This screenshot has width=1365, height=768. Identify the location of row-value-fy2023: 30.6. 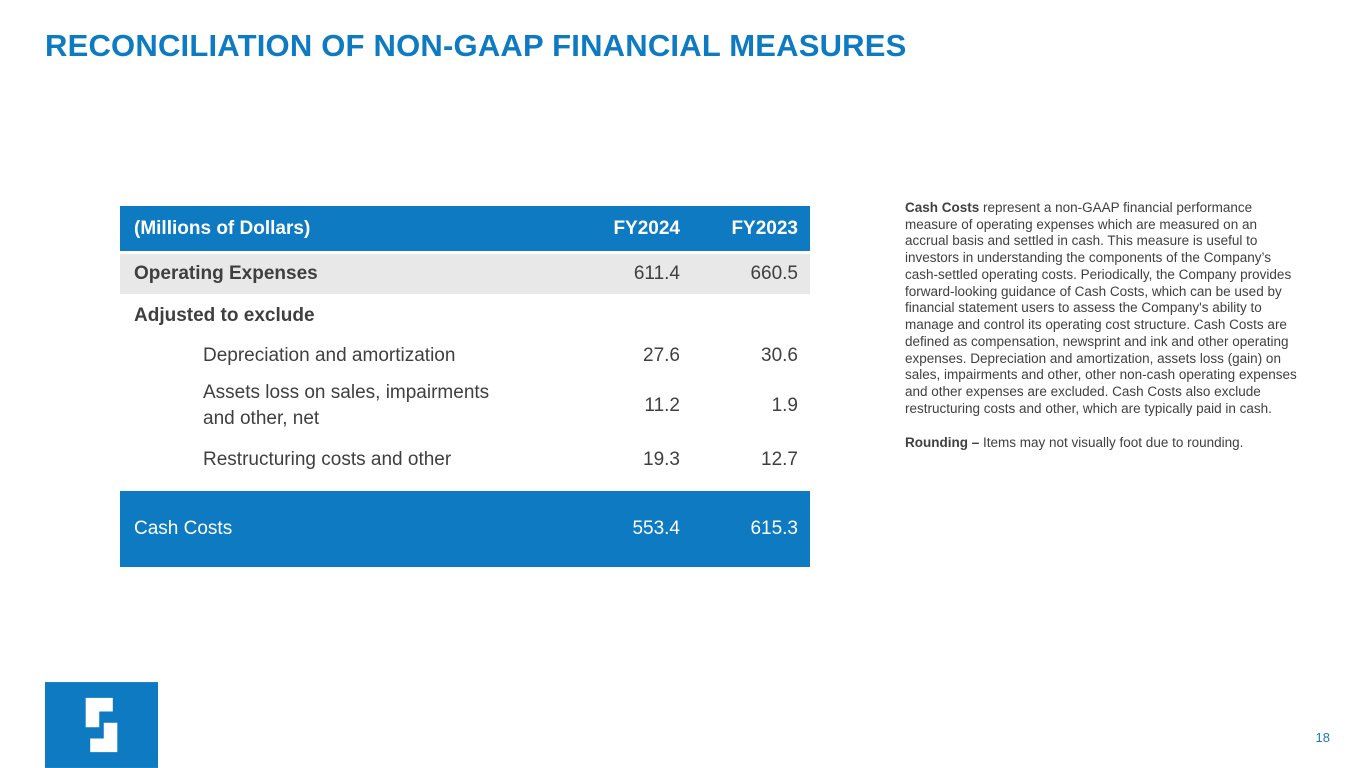
(779, 355).